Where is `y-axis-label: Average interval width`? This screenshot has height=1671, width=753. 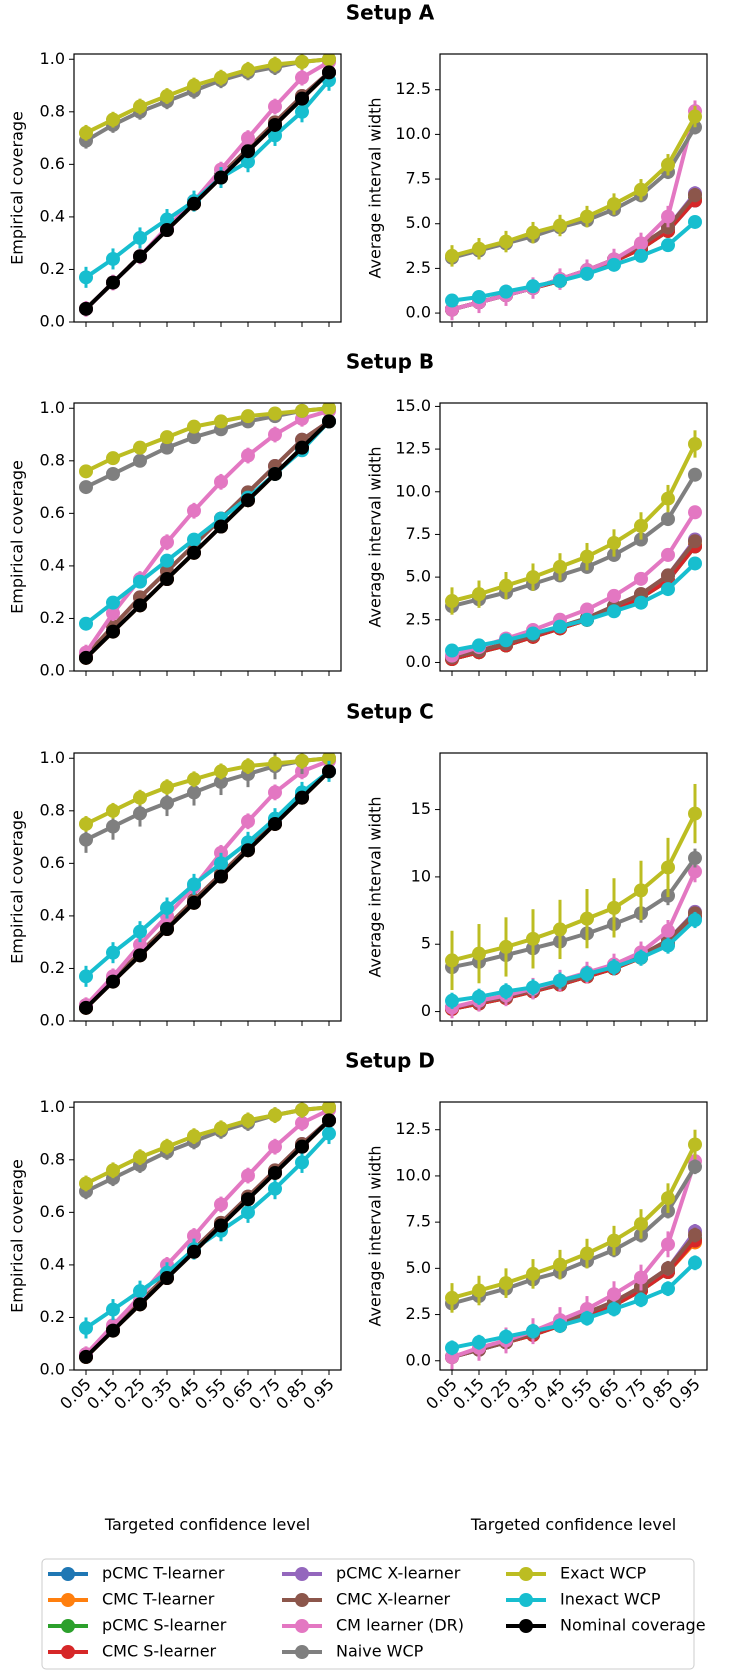
y-axis-label: Average interval width is located at coordinates (375, 1236).